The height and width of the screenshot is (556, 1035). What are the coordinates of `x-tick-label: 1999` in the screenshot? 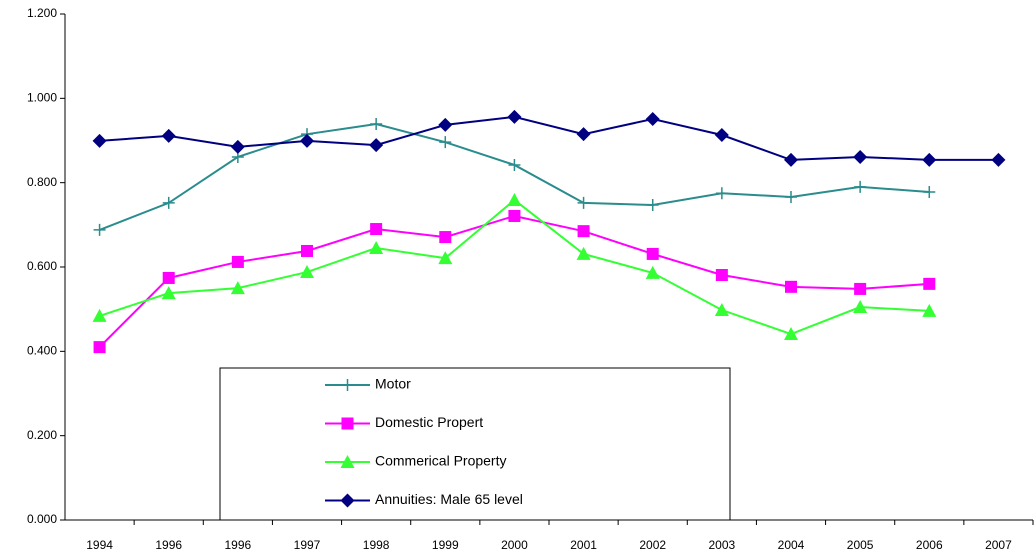 It's located at (445, 545).